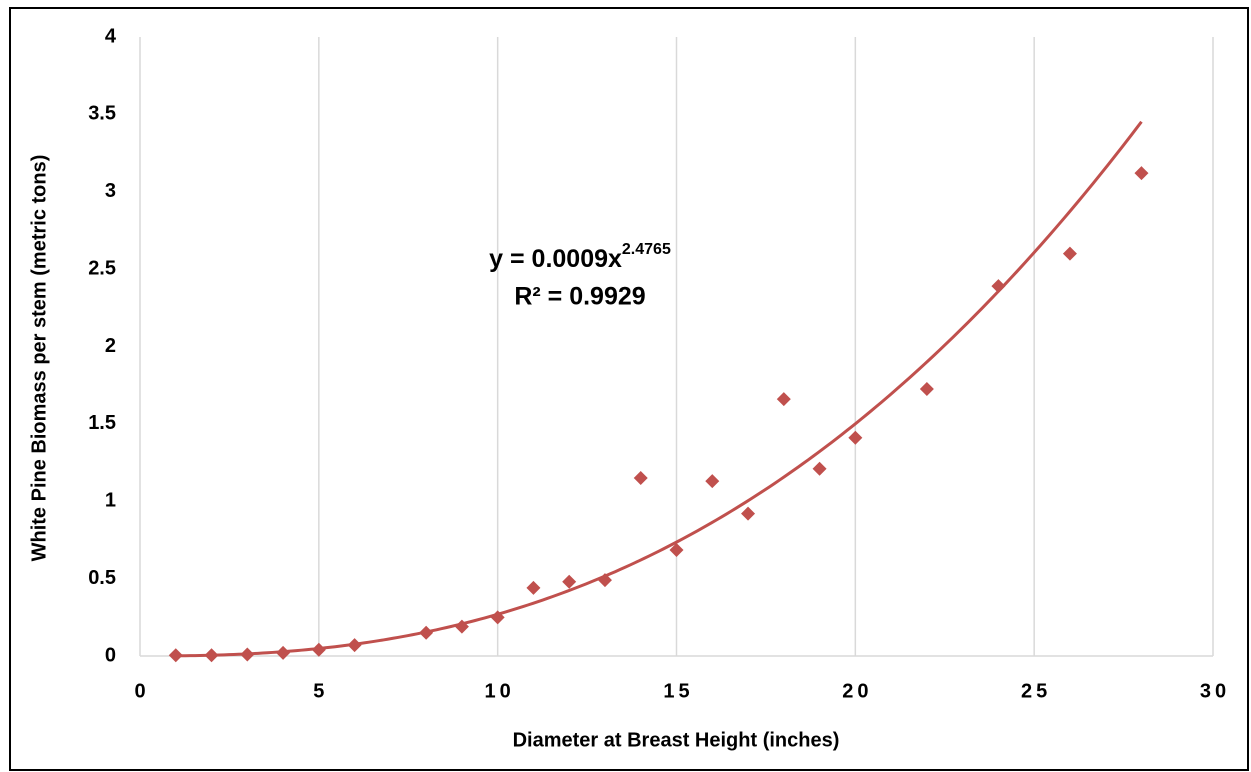 This screenshot has height=772, width=1251. Describe the element at coordinates (1036, 691) in the screenshot. I see `x-tick-label: 25` at that location.